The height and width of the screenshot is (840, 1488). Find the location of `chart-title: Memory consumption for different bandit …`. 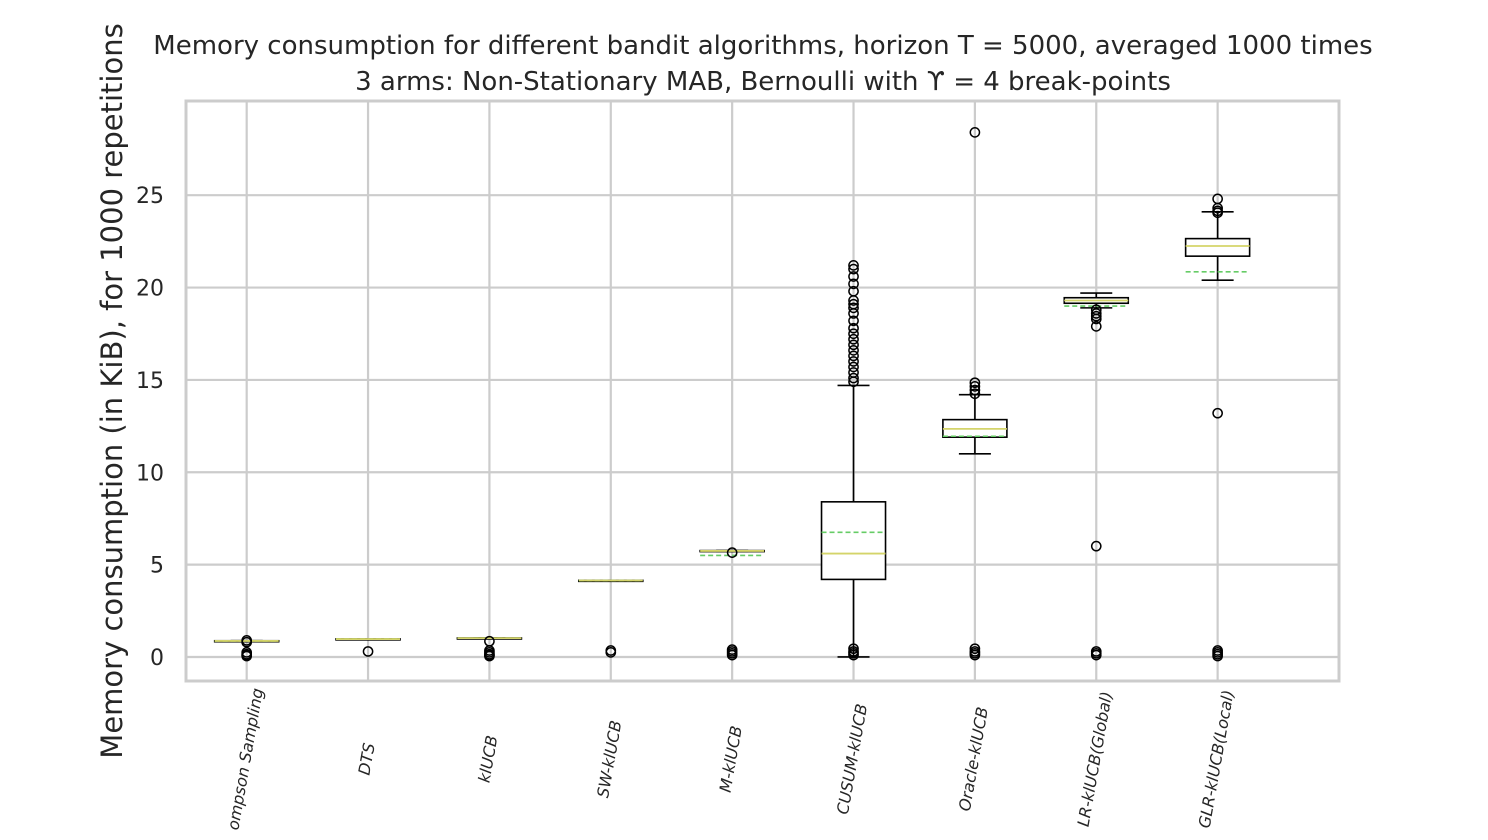

chart-title: Memory consumption for different bandit … is located at coordinates (762, 46).